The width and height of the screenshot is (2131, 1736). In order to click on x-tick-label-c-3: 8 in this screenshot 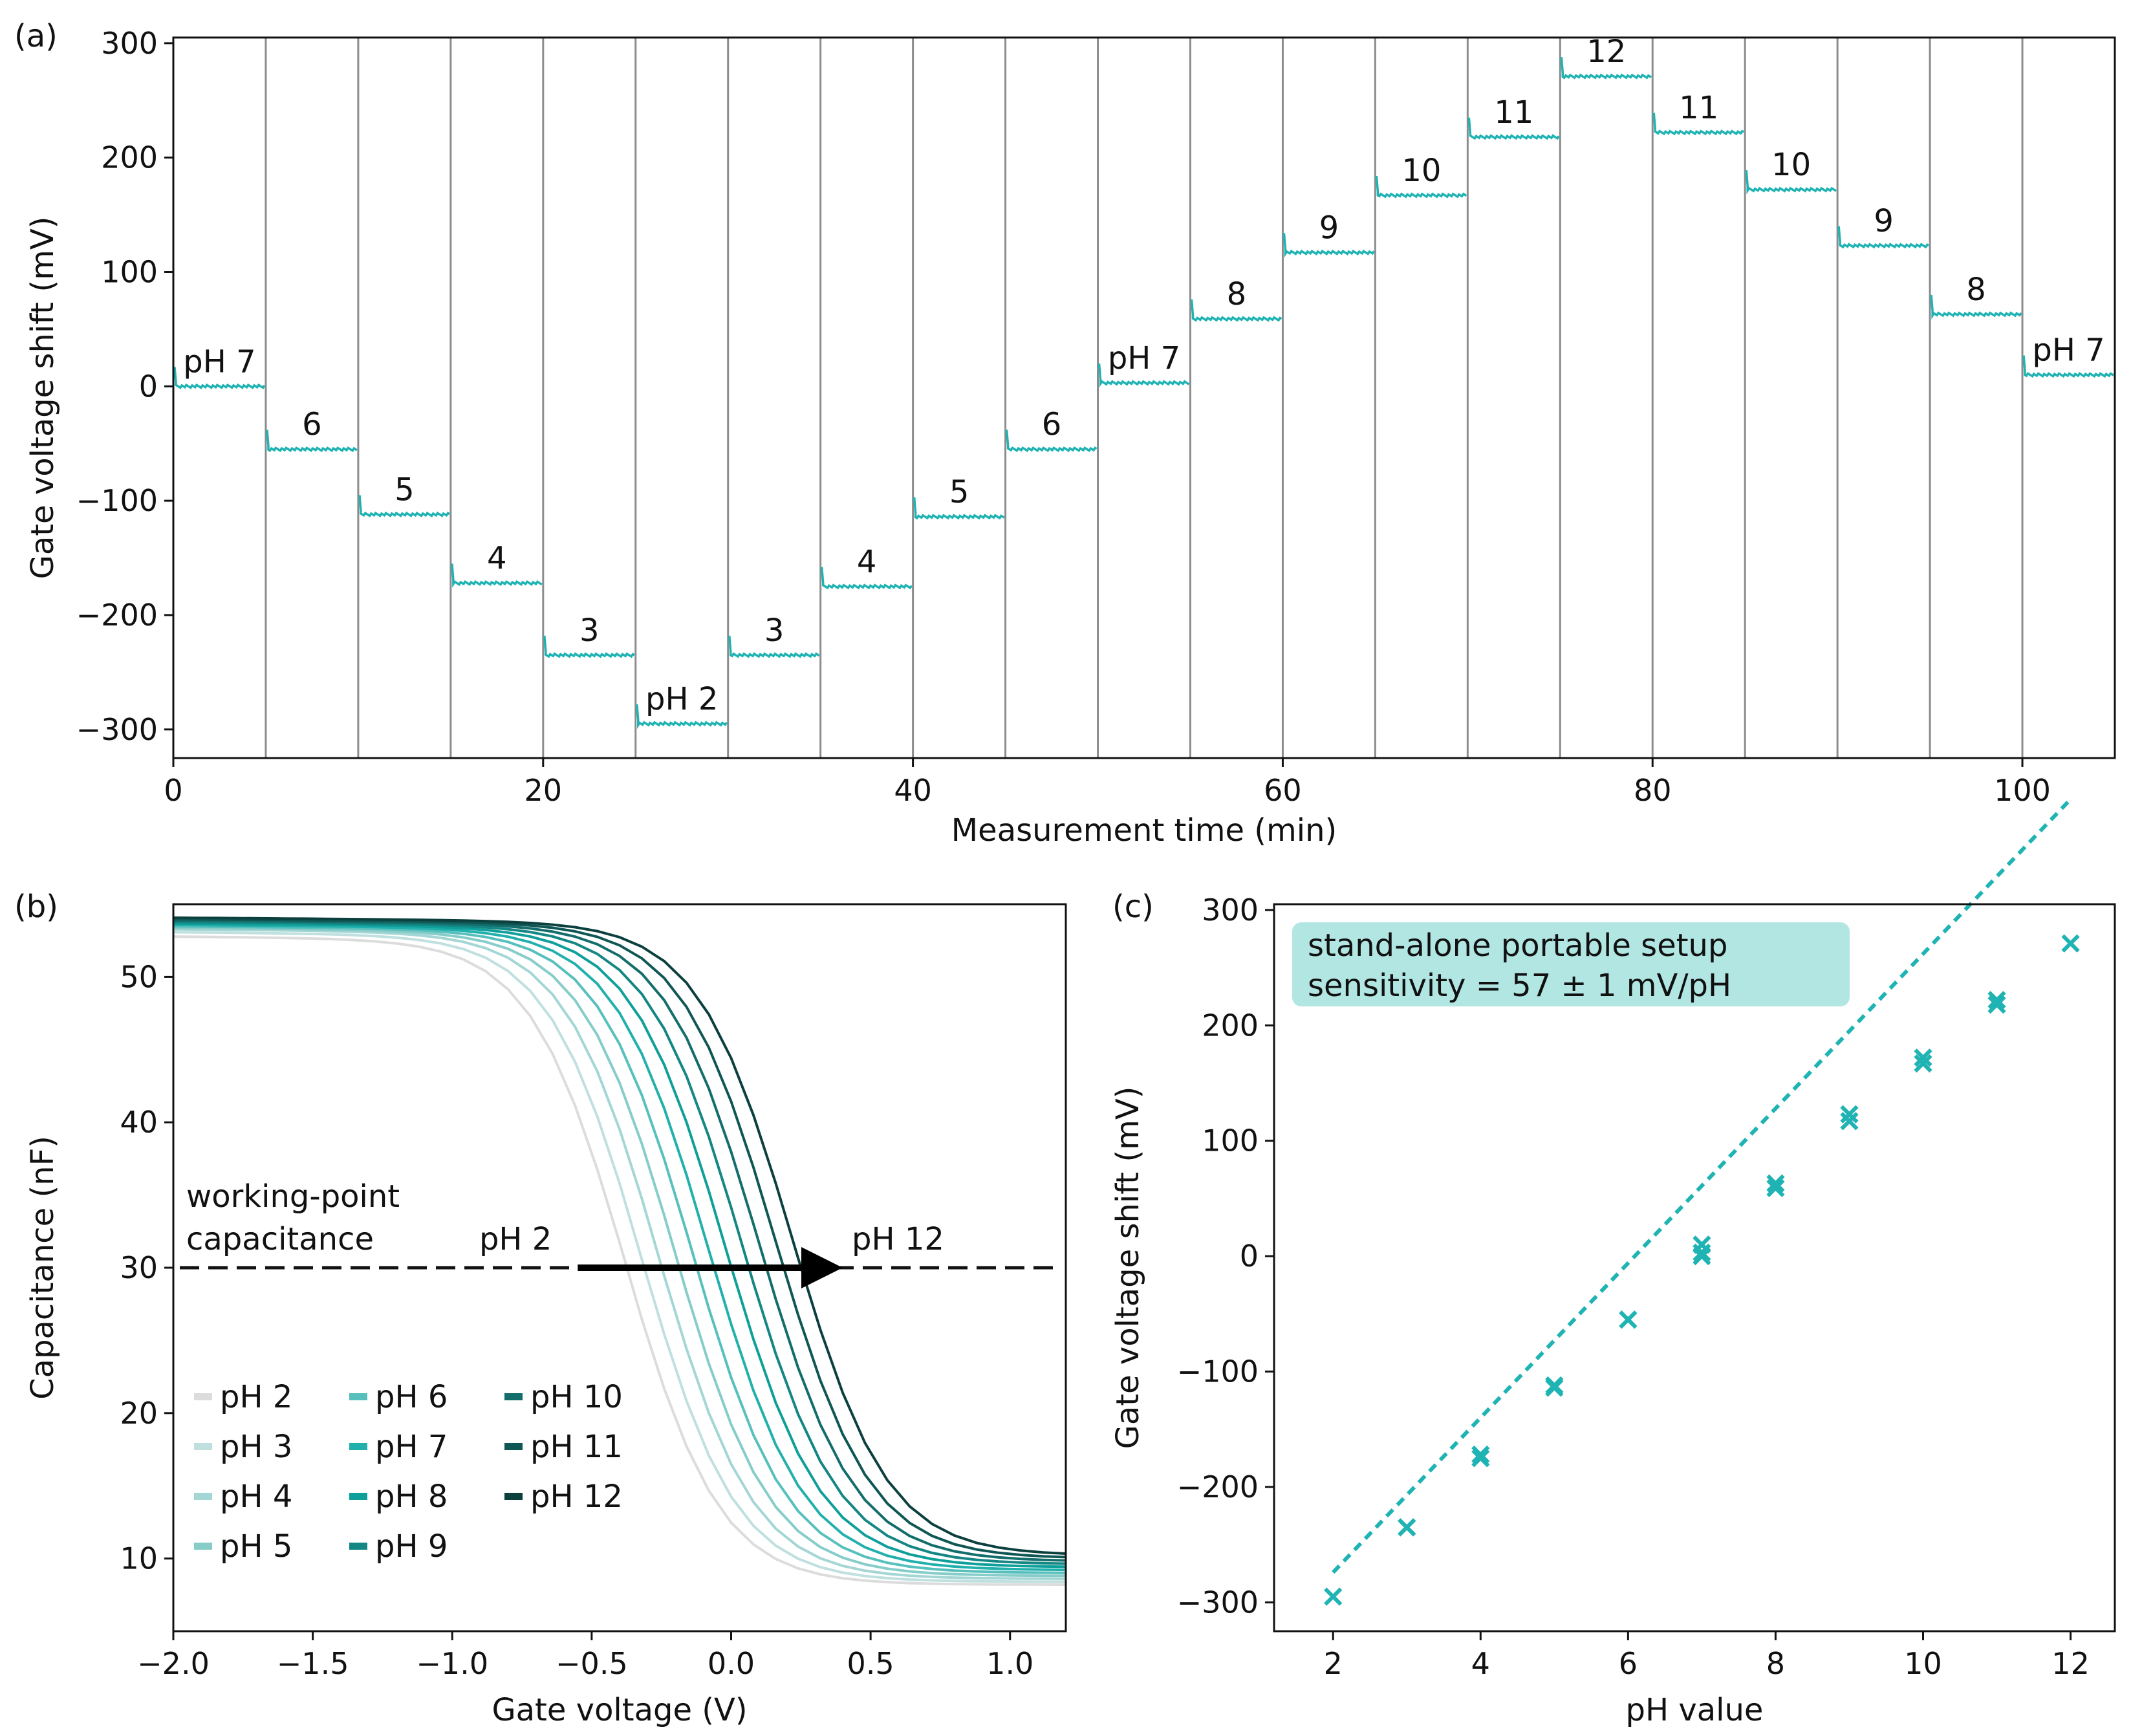, I will do `click(1775, 1664)`.